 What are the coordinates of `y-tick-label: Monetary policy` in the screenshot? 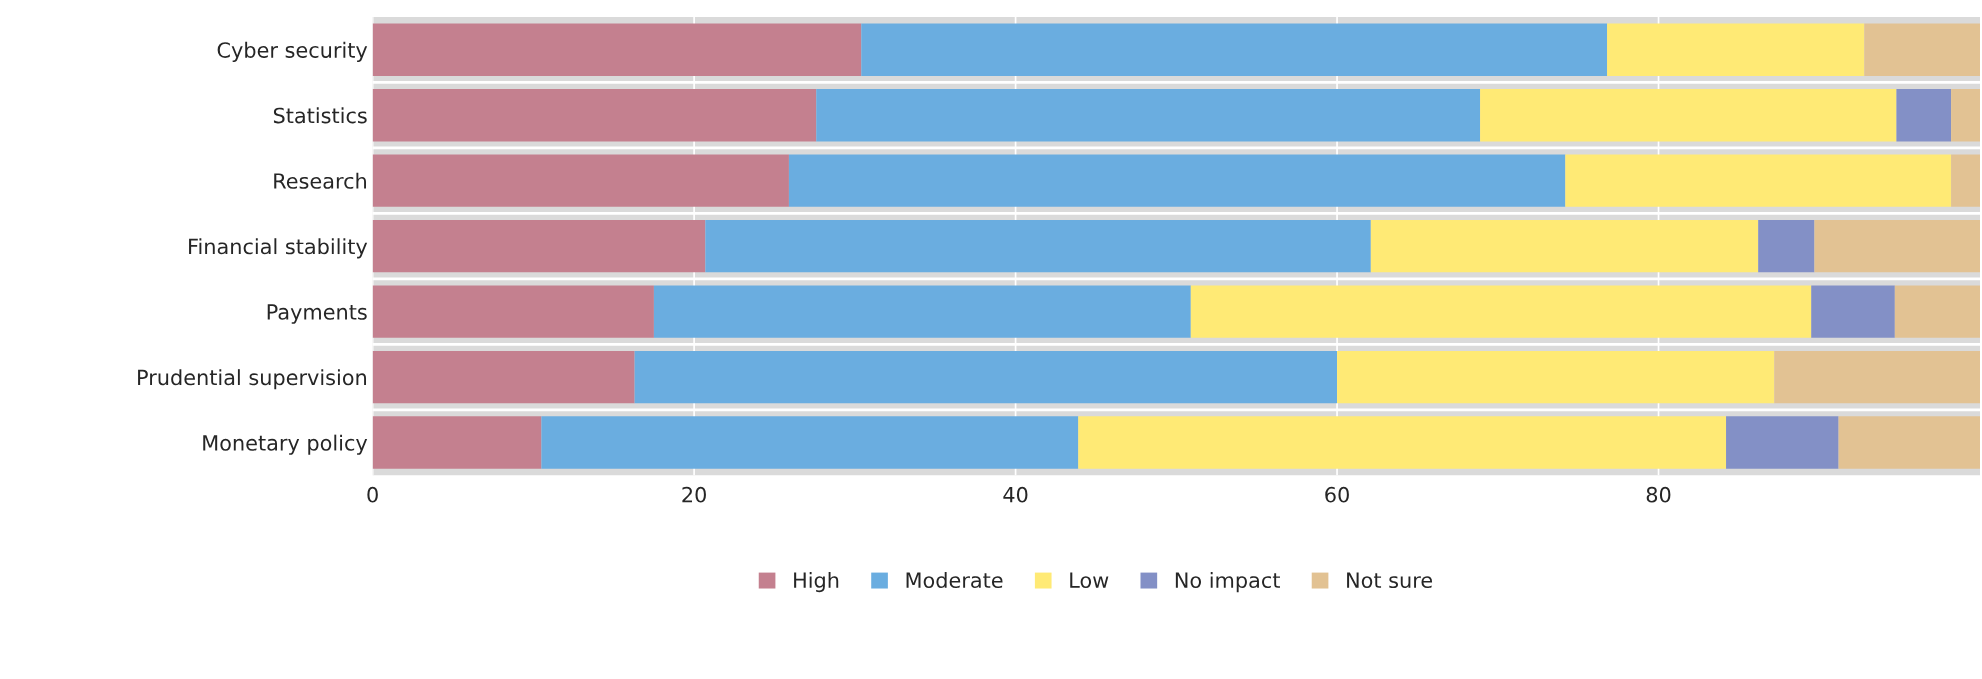 It's located at (285, 444).